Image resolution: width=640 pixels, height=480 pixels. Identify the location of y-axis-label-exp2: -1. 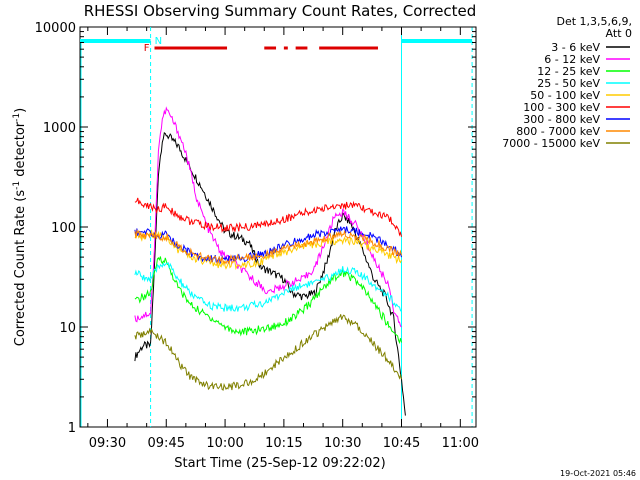
(17, 117).